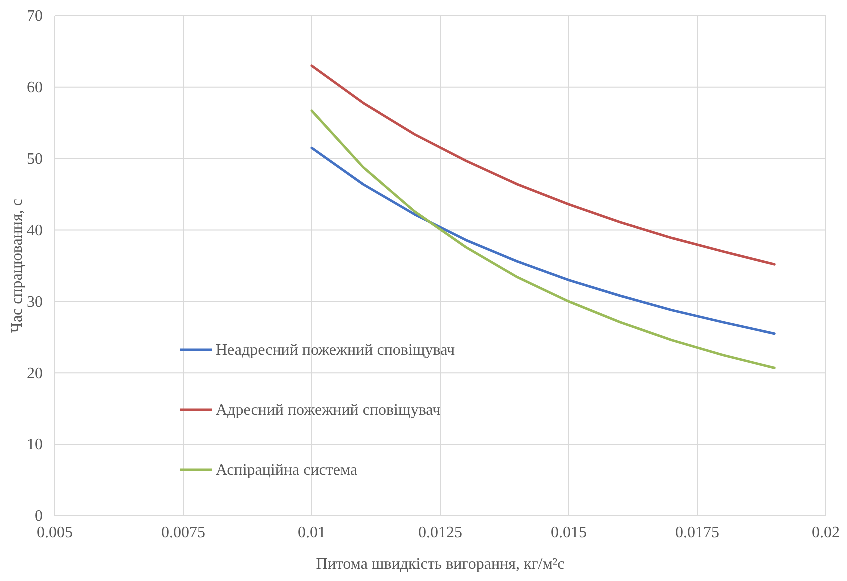 The height and width of the screenshot is (581, 847). Describe the element at coordinates (35, 302) in the screenshot. I see `y-tick-label: 30` at that location.